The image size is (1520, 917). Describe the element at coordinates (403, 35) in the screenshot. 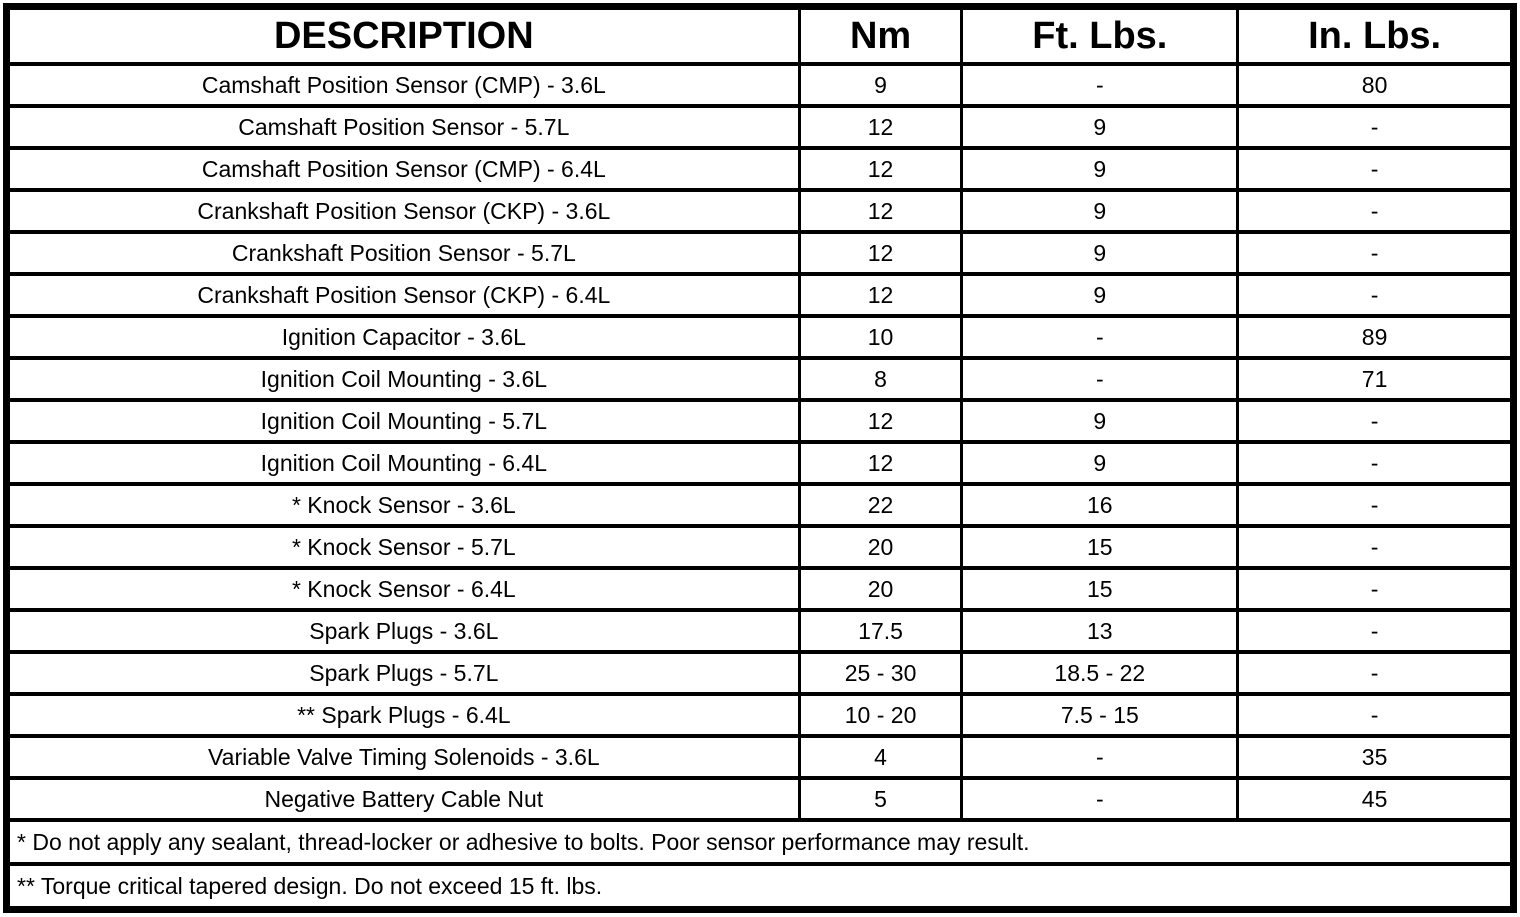

I see `column-header-description: DESCRIPTION` at that location.